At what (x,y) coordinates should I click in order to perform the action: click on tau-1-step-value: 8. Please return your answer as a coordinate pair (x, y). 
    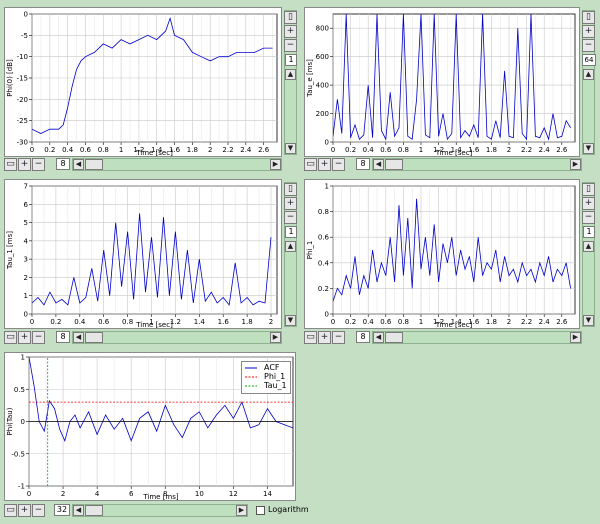
    Looking at the image, I should click on (63, 337).